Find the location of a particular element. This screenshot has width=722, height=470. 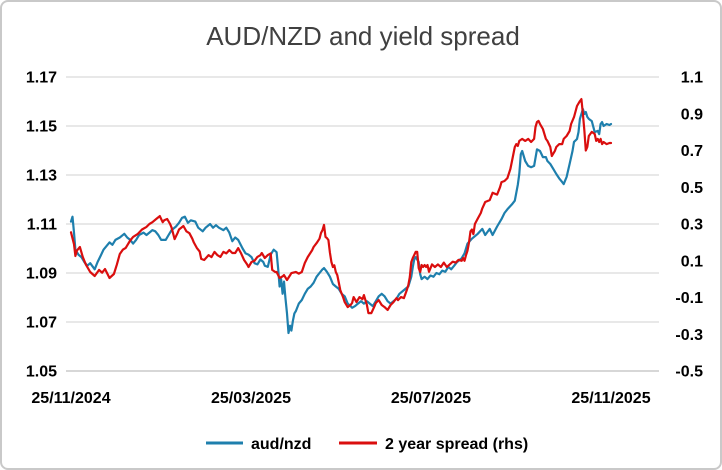

left-axis-tick: 1.17 is located at coordinates (41, 78).